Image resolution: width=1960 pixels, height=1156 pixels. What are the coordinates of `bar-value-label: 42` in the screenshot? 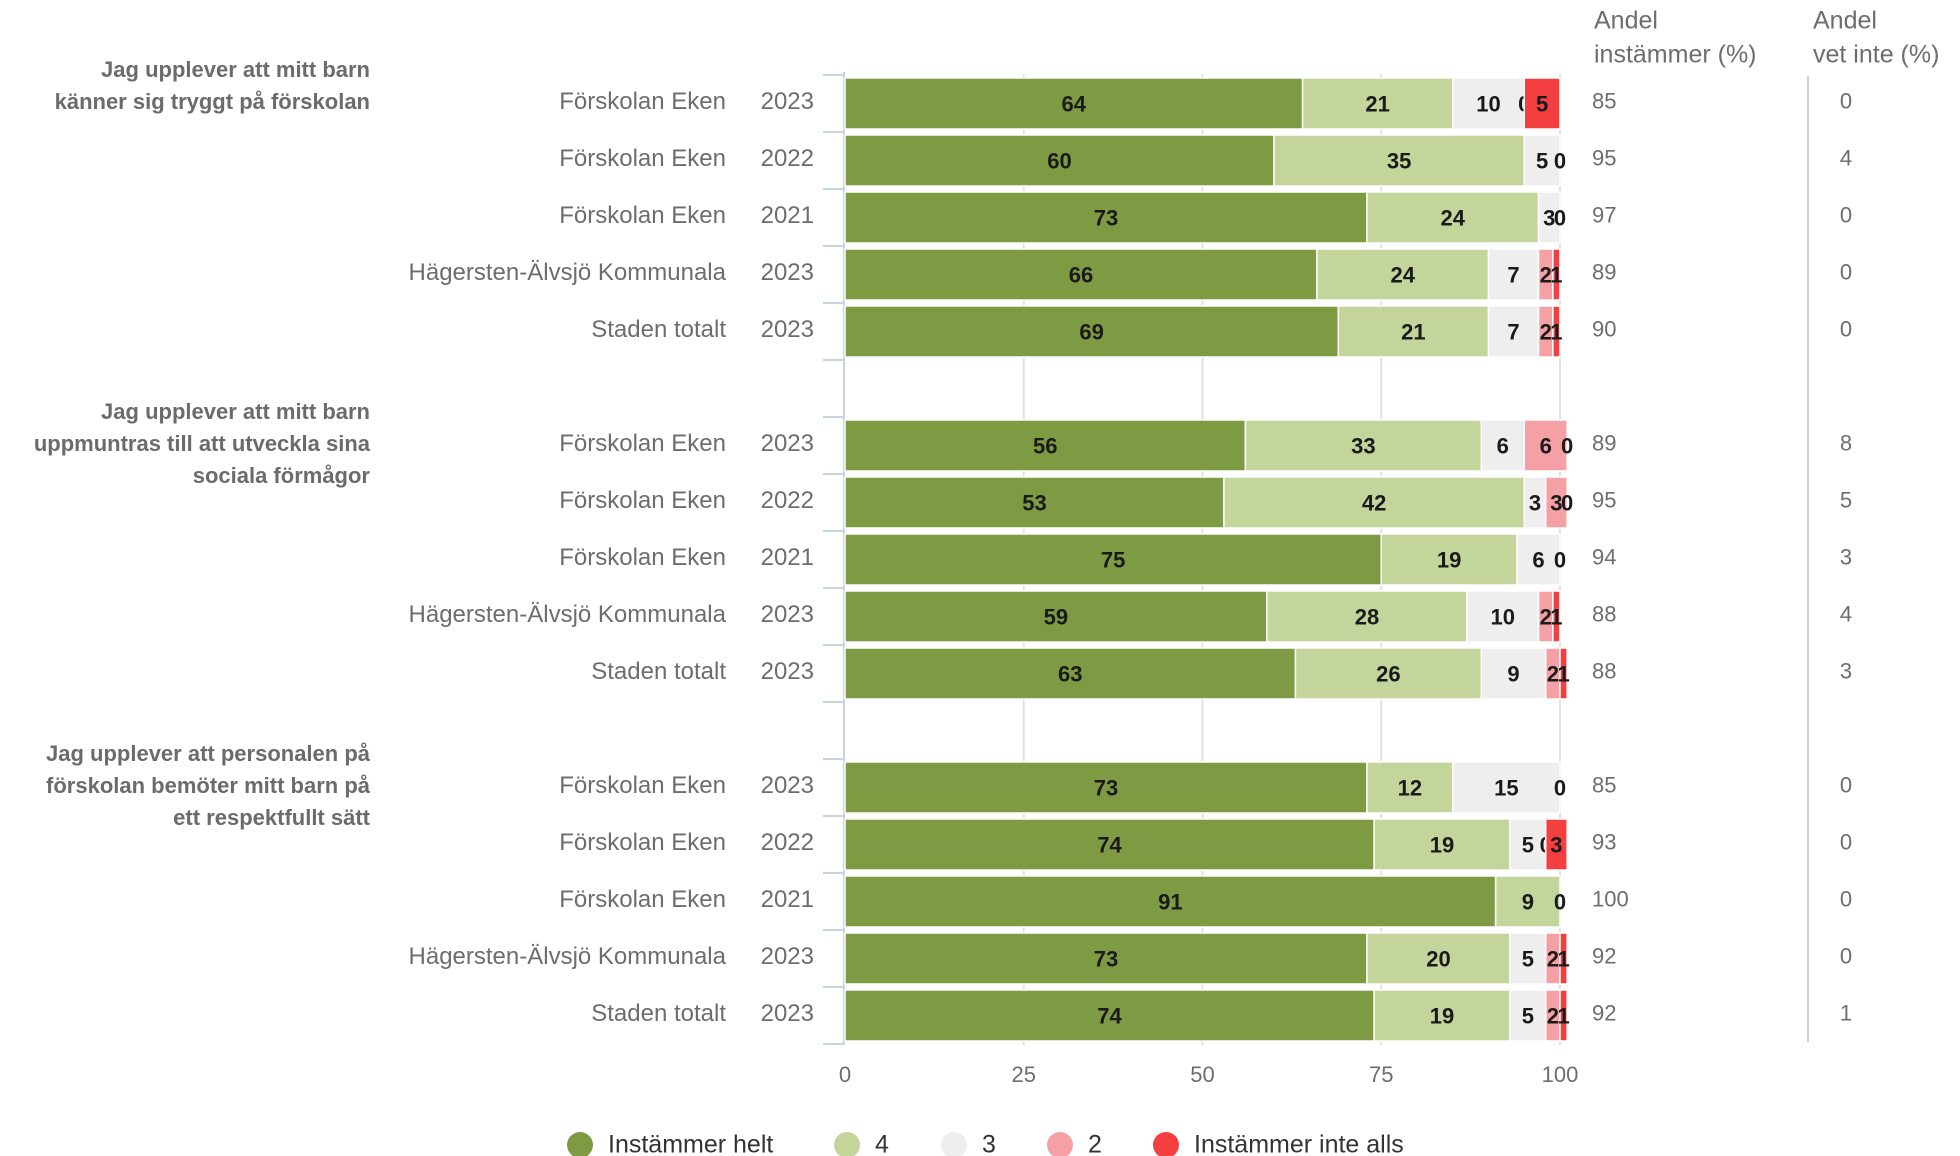 It's located at (1374, 502).